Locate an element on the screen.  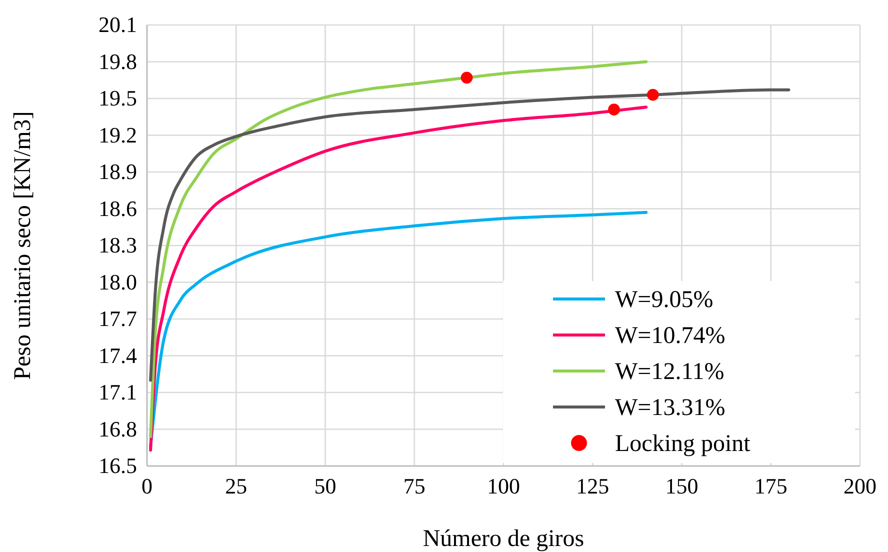
x-tick-label: 175 is located at coordinates (771, 486).